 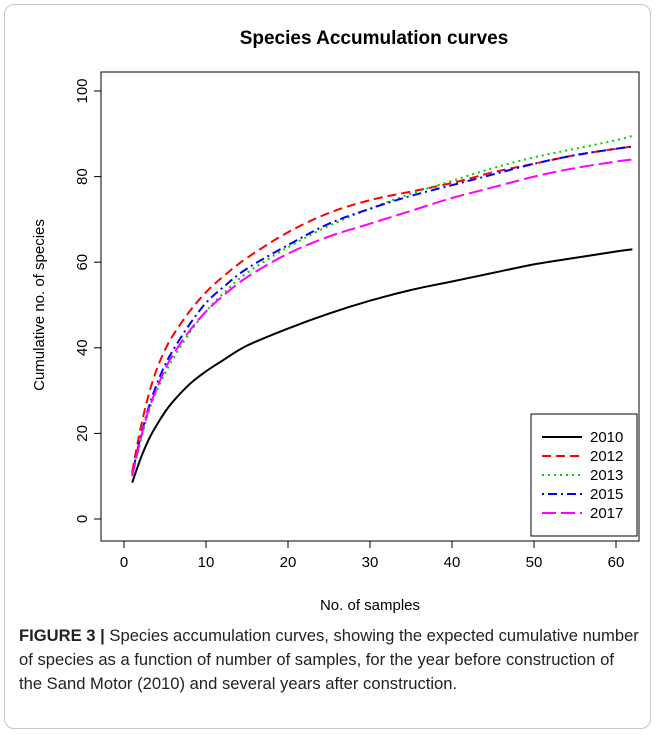 I want to click on x-axis: 0 10 20 30 40 50 60, so click(x=372, y=555).